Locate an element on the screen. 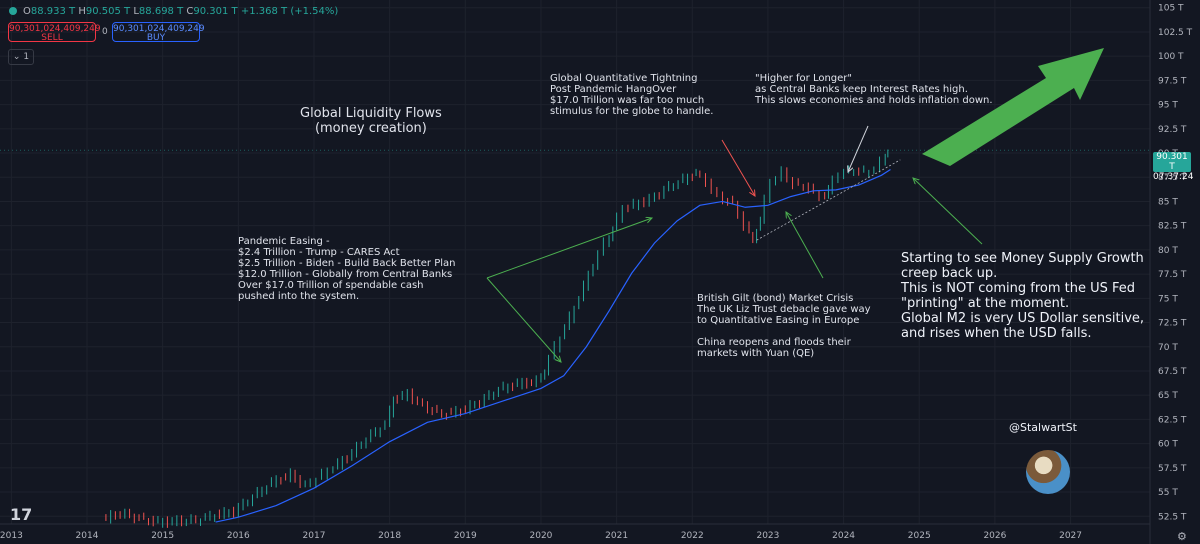 The height and width of the screenshot is (544, 1200). x-tick-label: 2024 is located at coordinates (843, 536).